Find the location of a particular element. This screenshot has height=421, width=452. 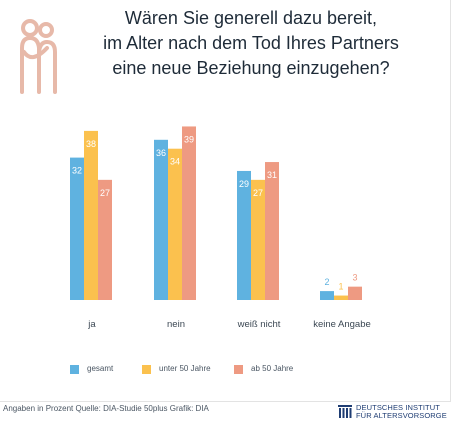

data-label: 39 is located at coordinates (189, 139).